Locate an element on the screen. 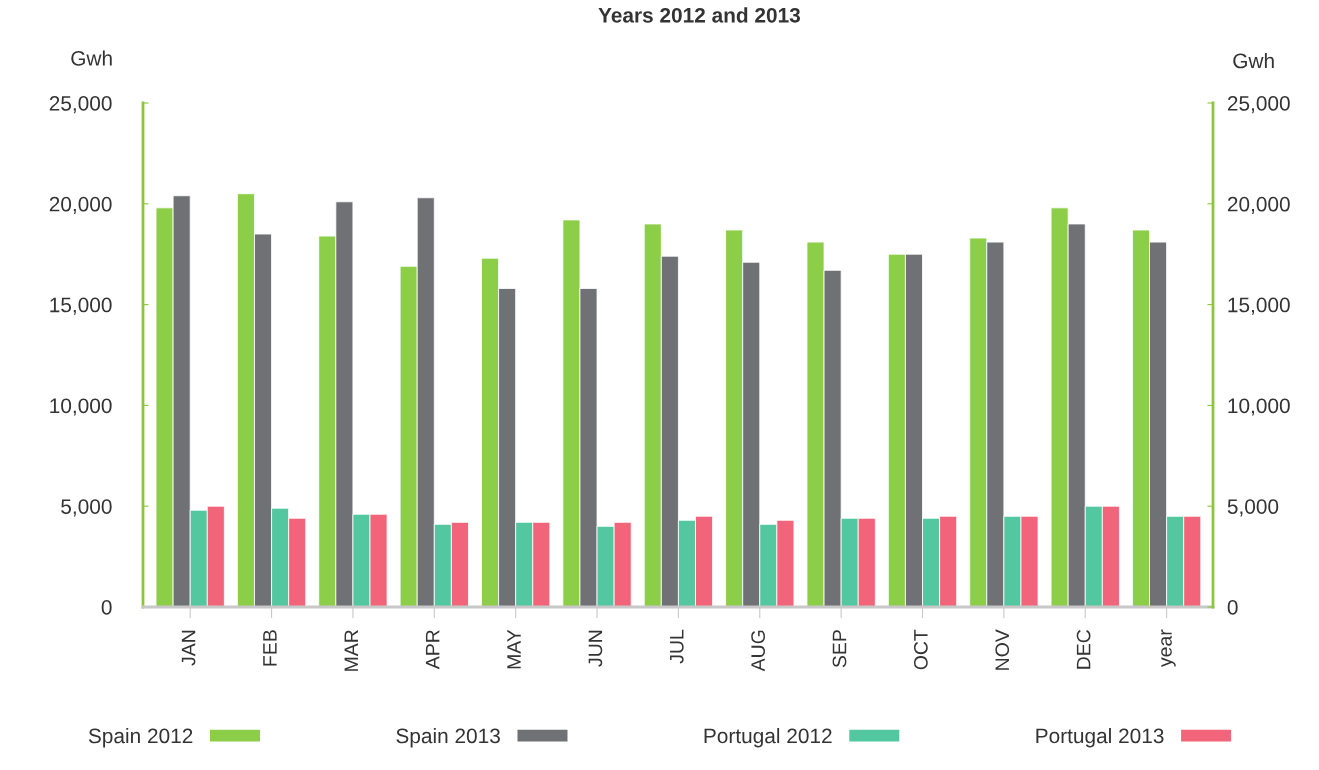 The image size is (1319, 770). x-tick-label: MAY is located at coordinates (514, 649).